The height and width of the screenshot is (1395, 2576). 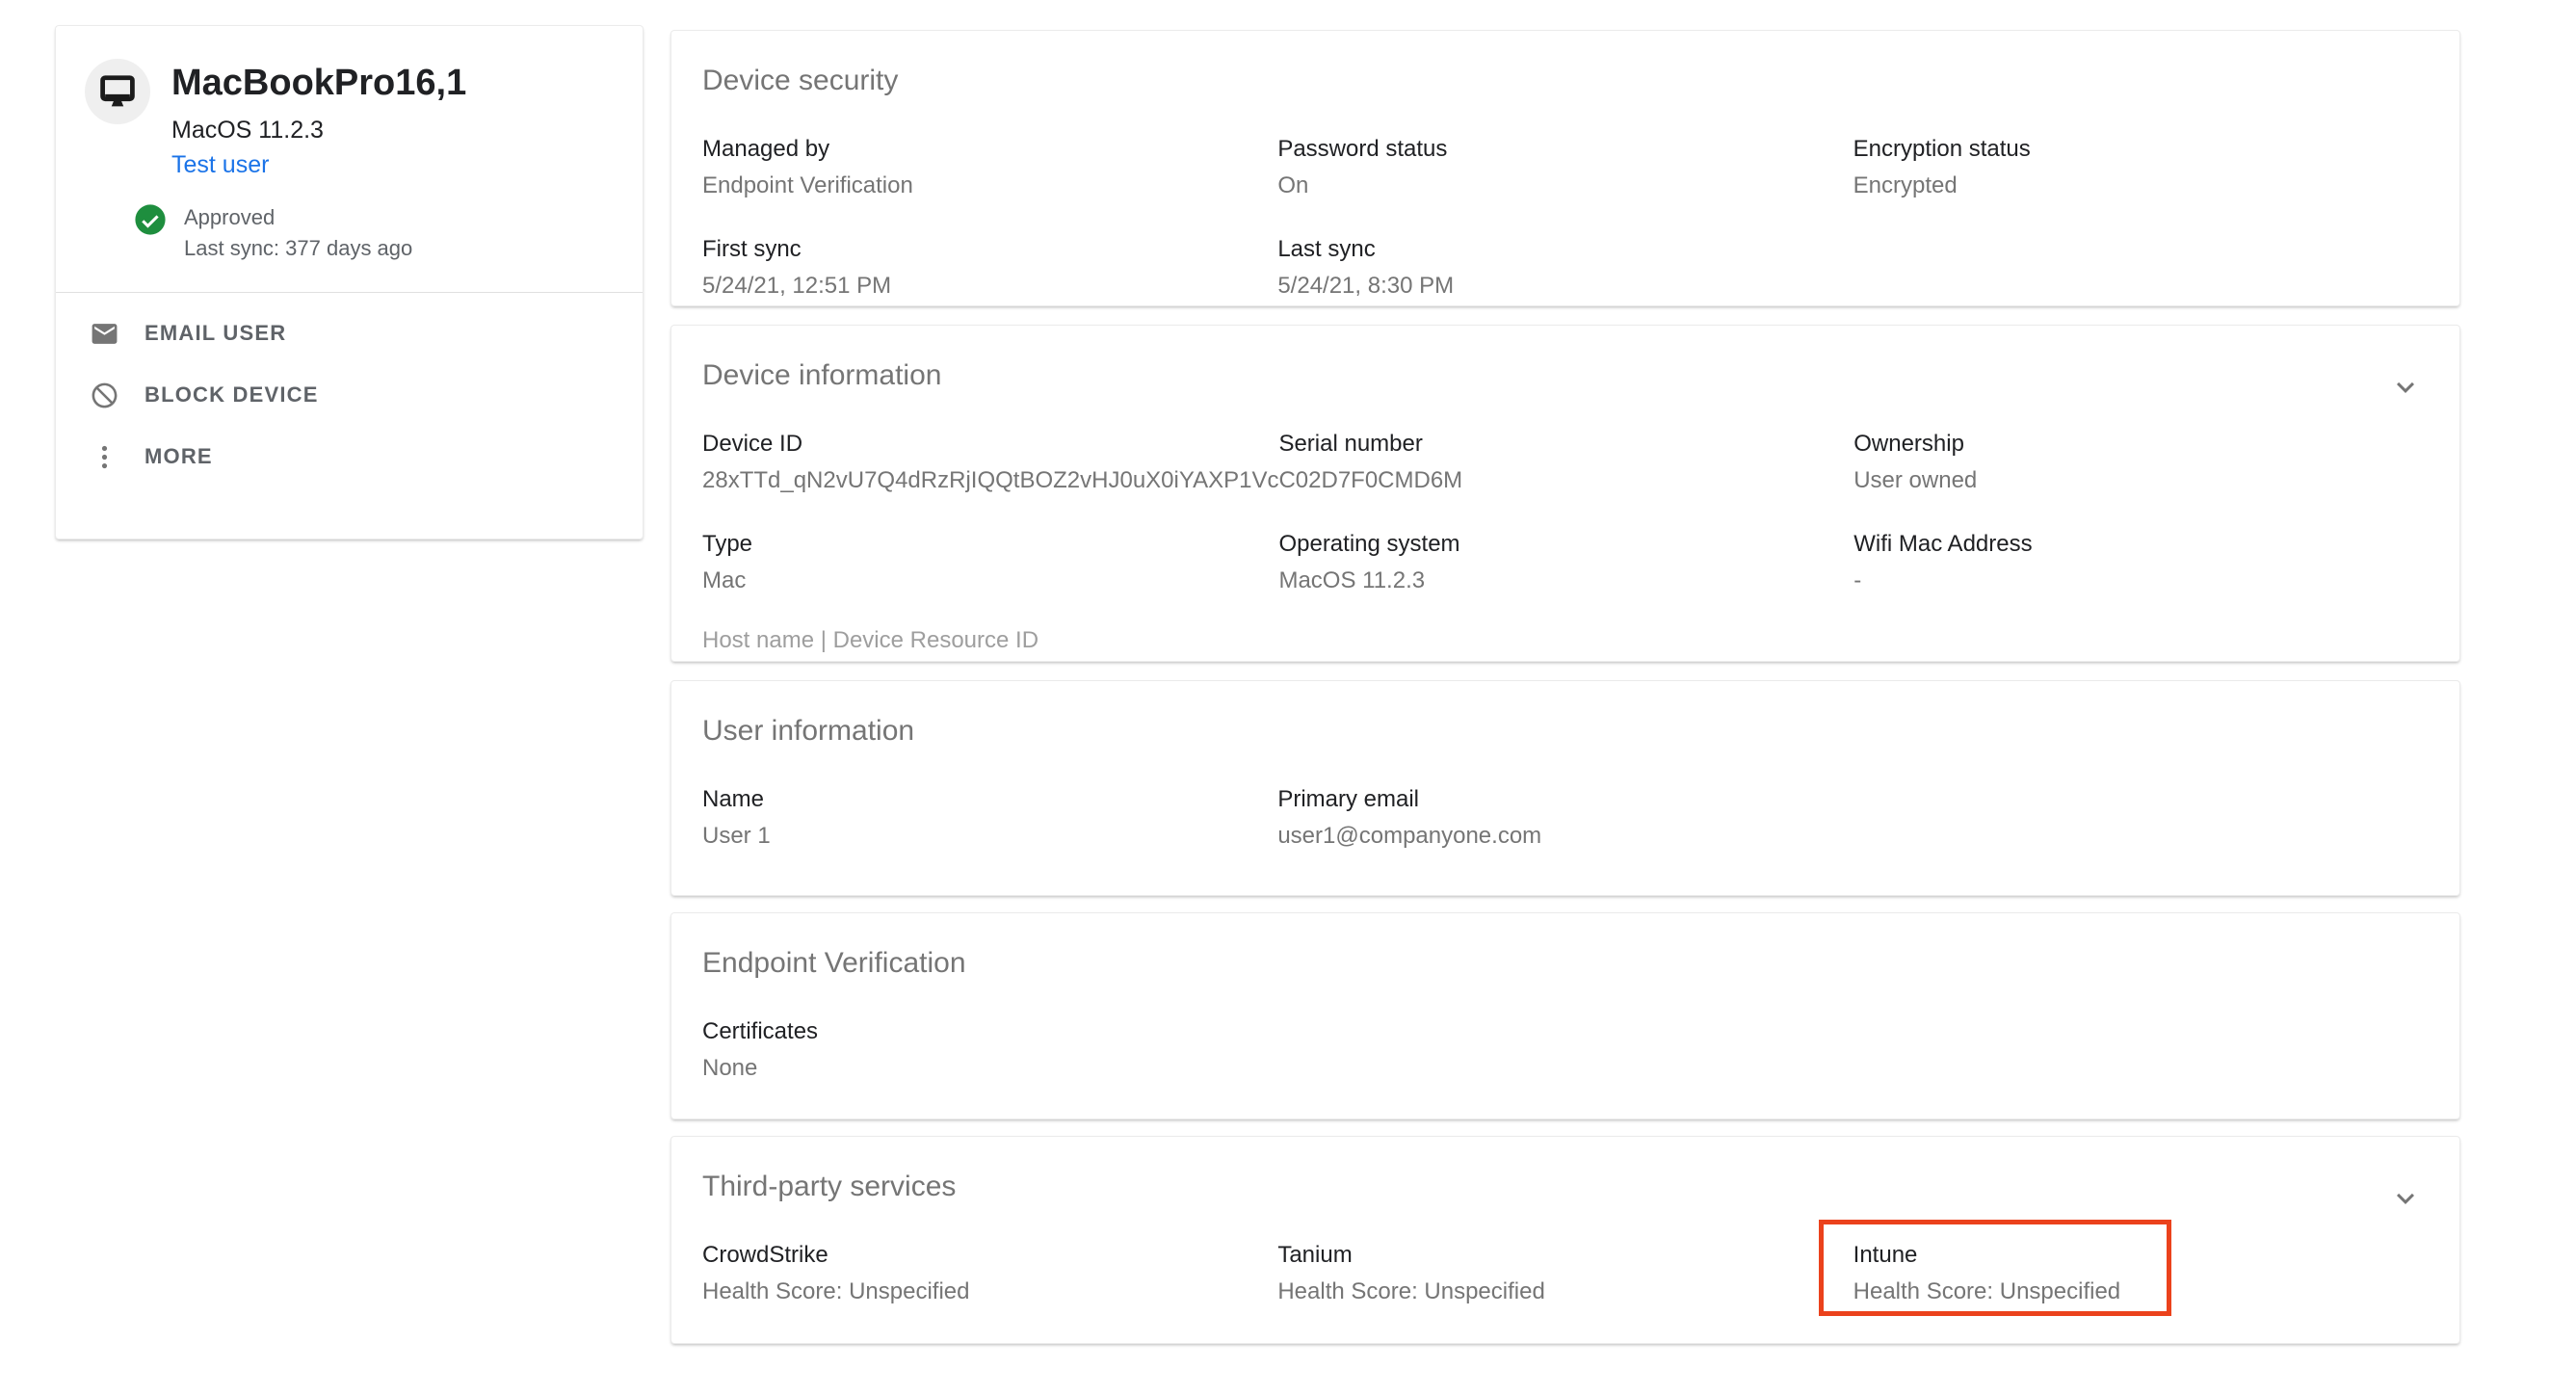 What do you see at coordinates (1857, 580) in the screenshot?
I see `field-value: -` at bounding box center [1857, 580].